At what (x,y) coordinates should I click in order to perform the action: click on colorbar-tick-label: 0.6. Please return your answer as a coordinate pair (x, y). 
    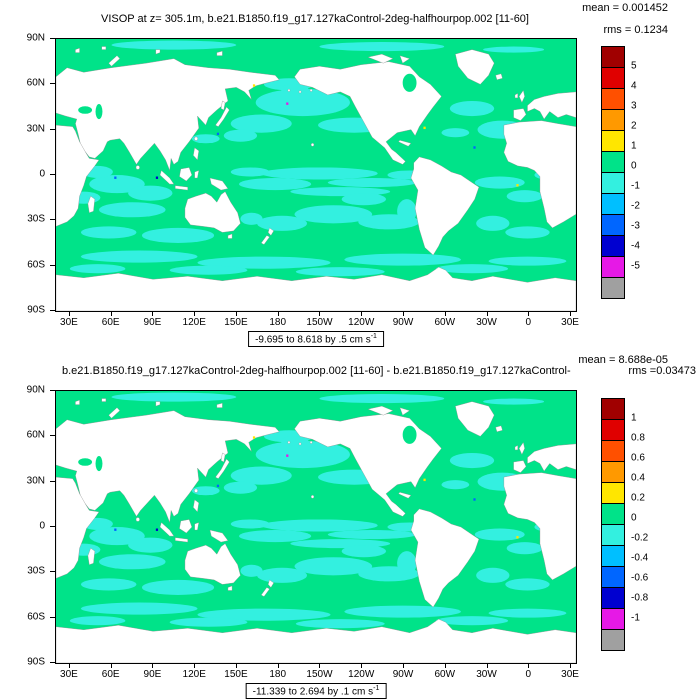
    Looking at the image, I should click on (638, 458).